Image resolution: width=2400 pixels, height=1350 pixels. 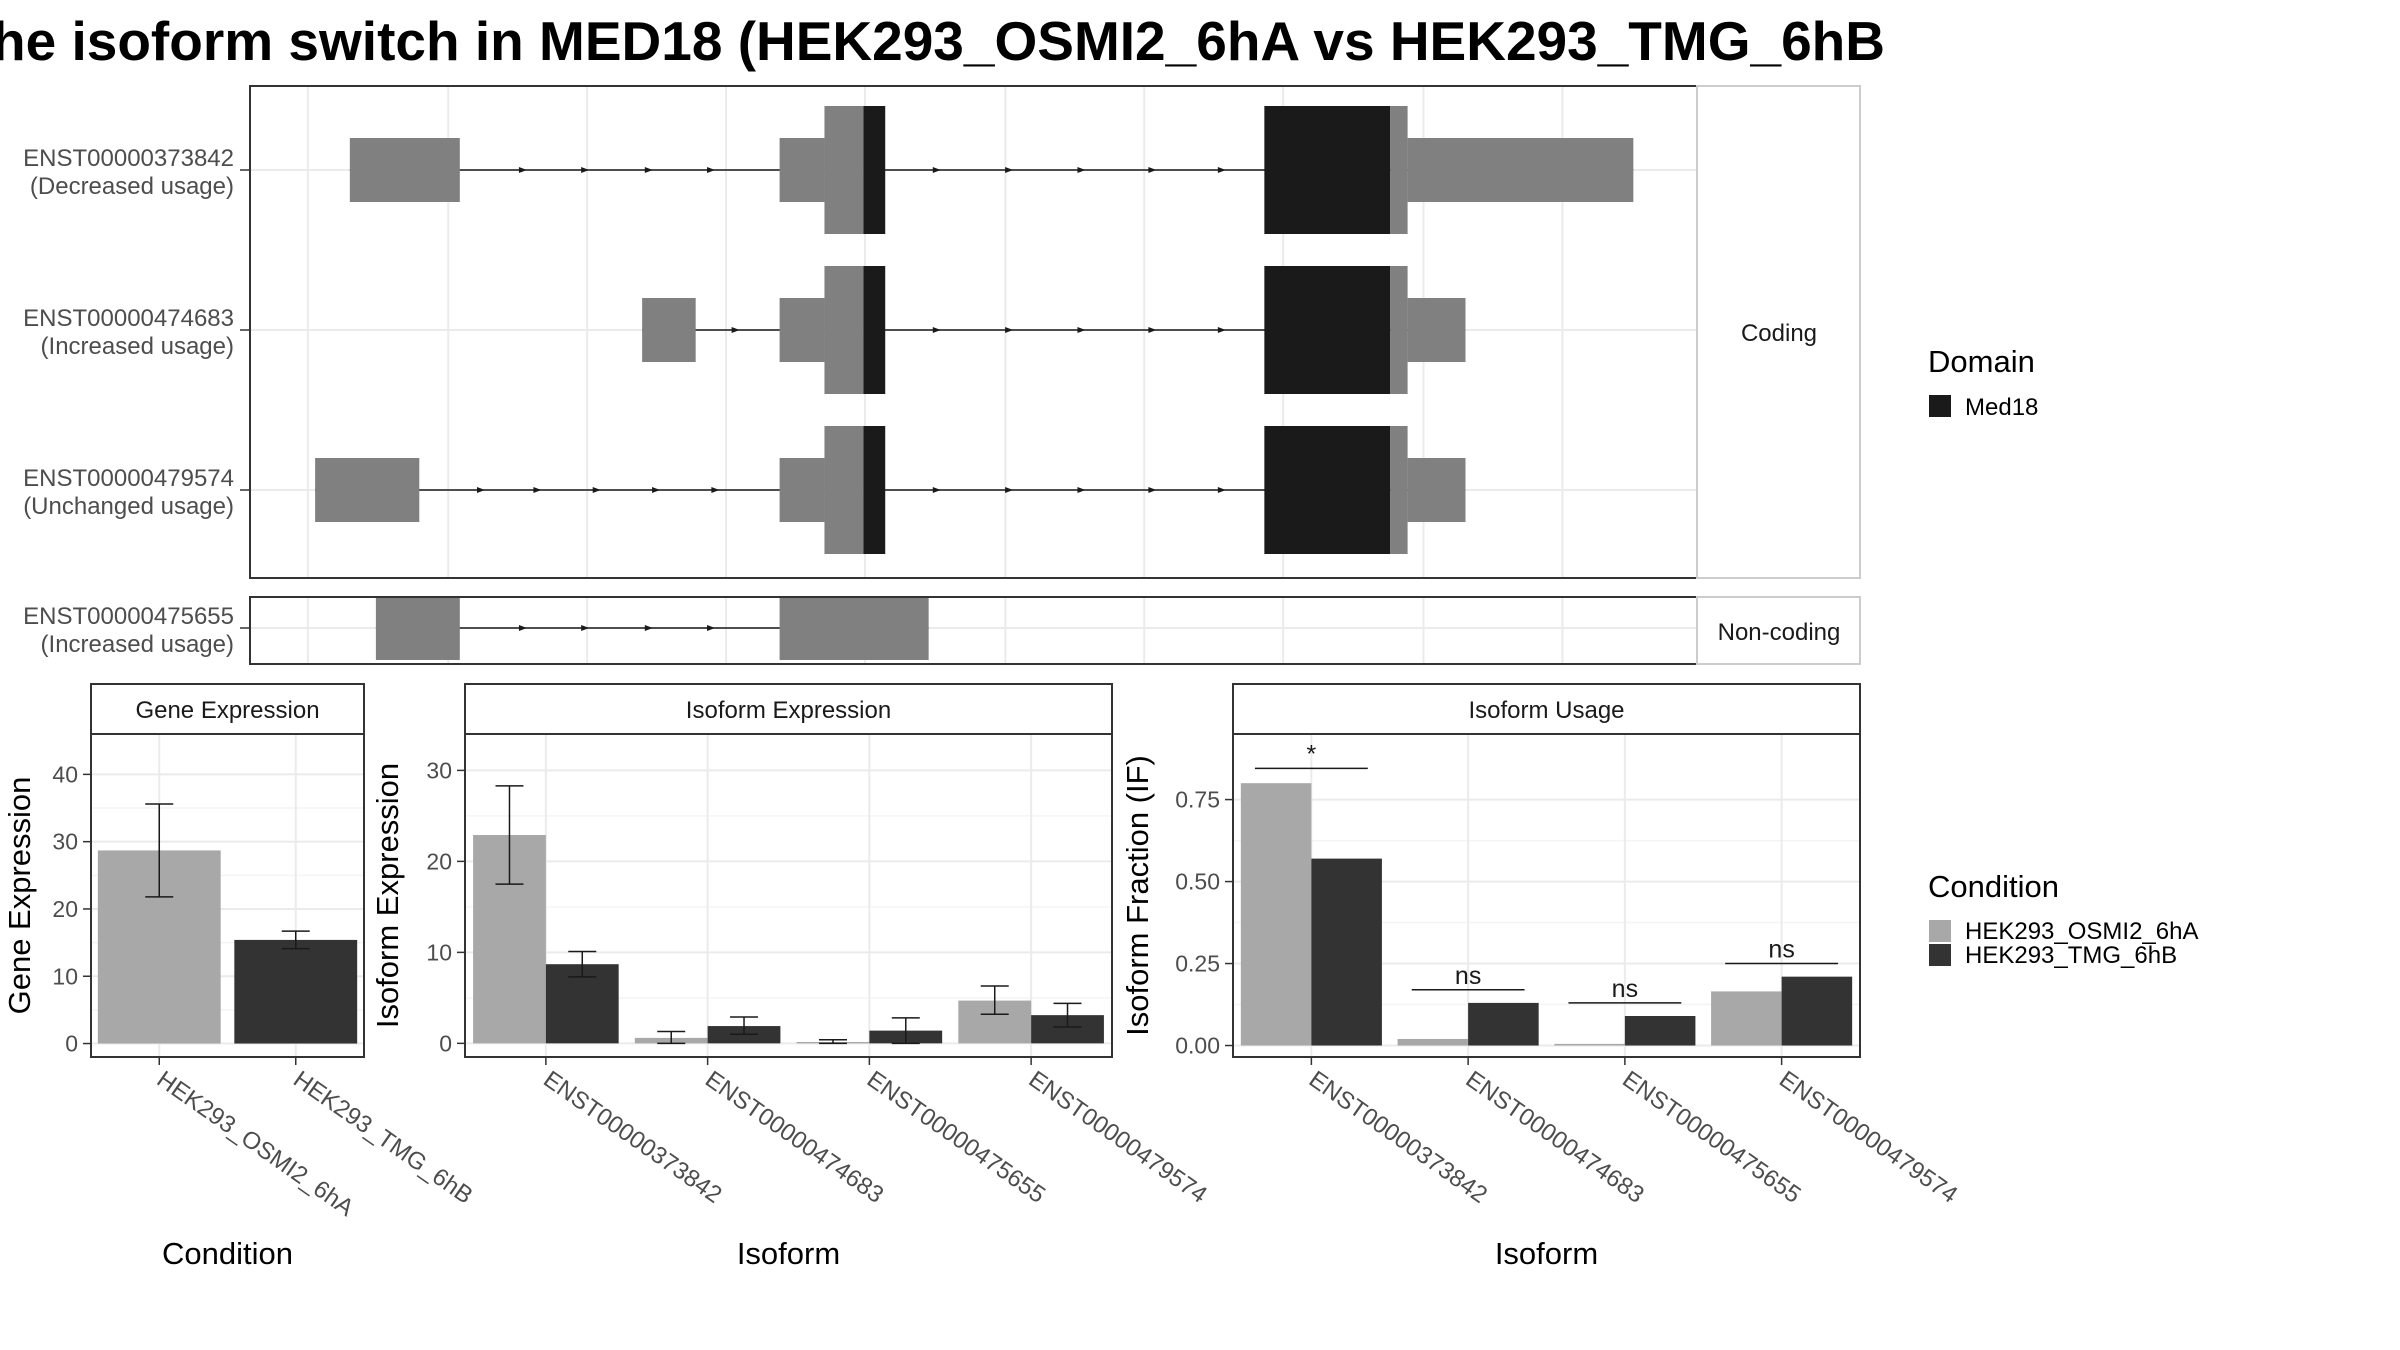 What do you see at coordinates (2001, 407) in the screenshot?
I see `domain-legend-label: Med18` at bounding box center [2001, 407].